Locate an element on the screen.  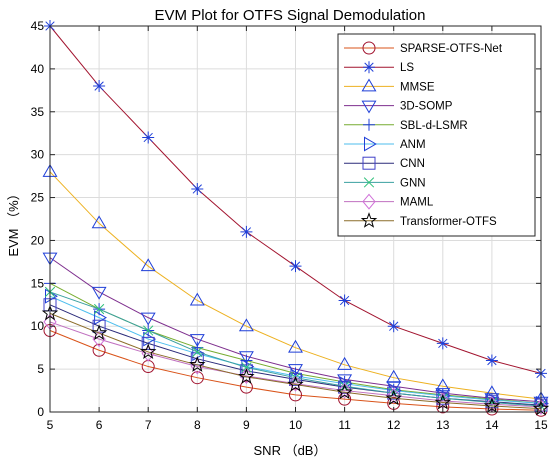
legend-entry: Transformer-OTFS is located at coordinates (420, 220).